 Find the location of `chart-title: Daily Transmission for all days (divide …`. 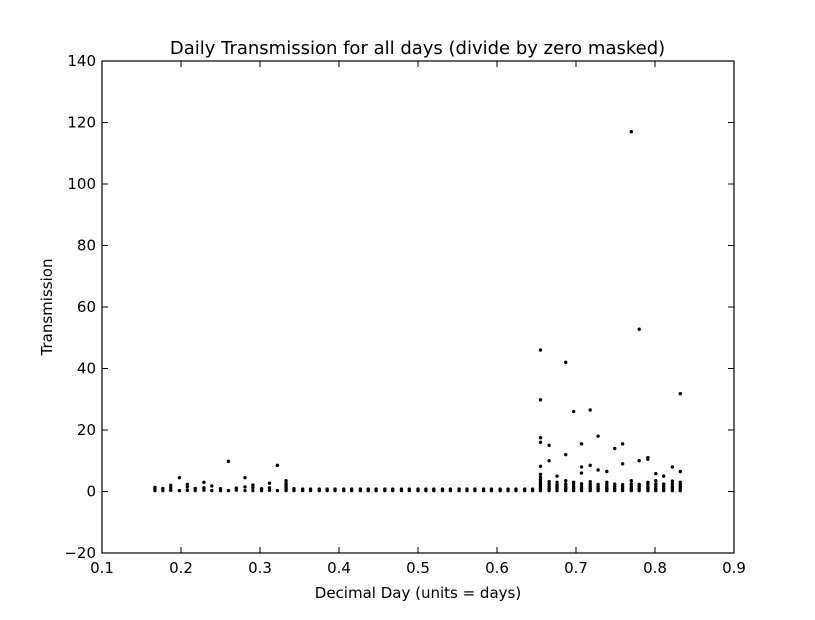

chart-title: Daily Transmission for all days (divide … is located at coordinates (417, 48).